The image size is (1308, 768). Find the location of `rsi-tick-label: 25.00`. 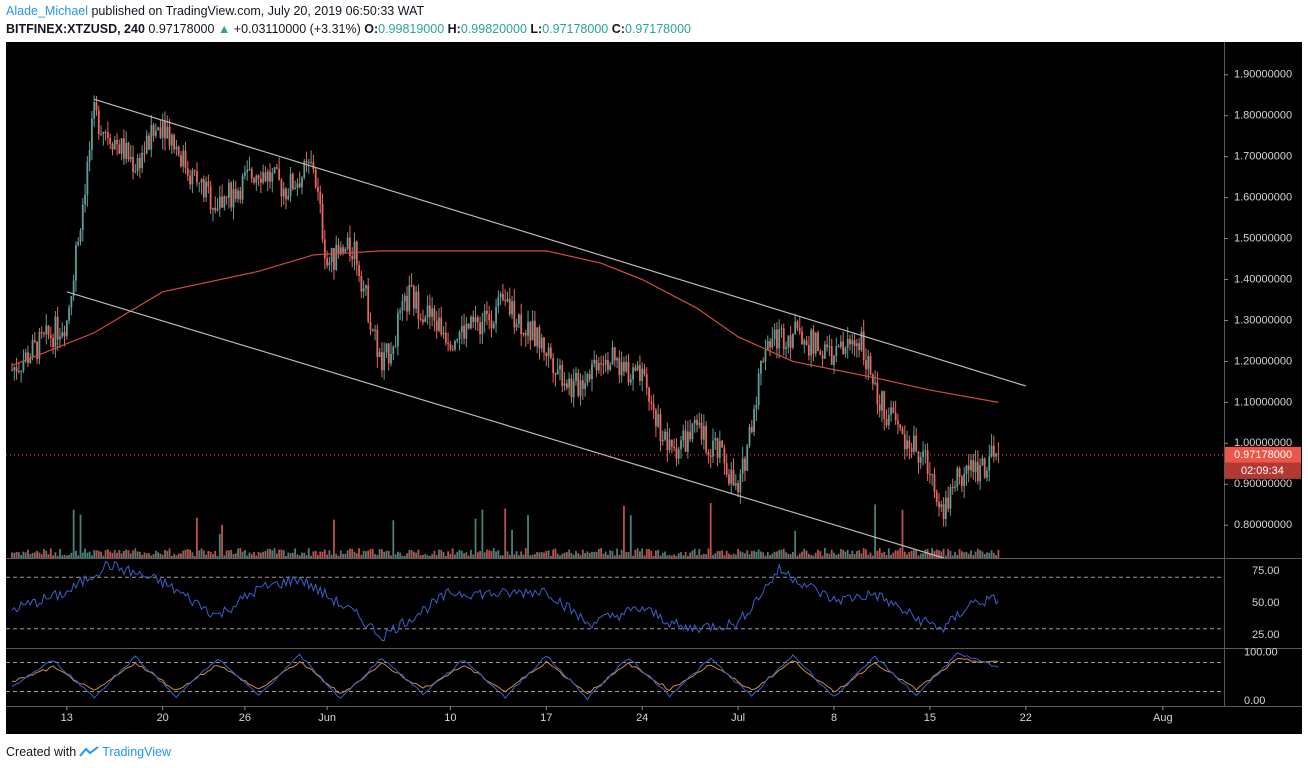

rsi-tick-label: 25.00 is located at coordinates (1266, 635).